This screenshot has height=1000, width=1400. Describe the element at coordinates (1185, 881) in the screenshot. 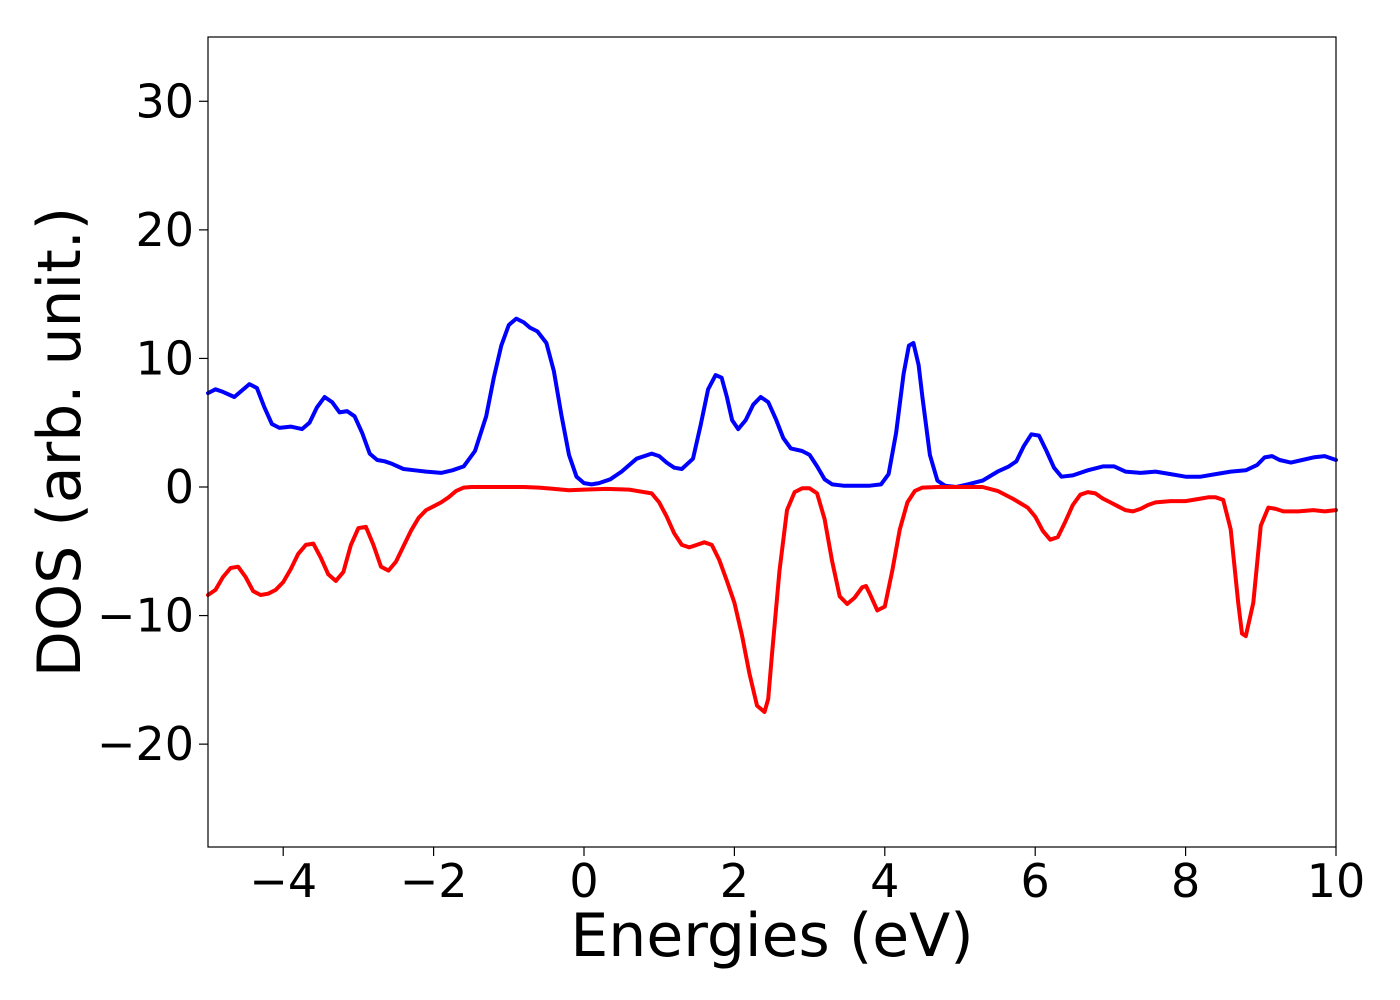

I see `x-tick-label: 8` at that location.